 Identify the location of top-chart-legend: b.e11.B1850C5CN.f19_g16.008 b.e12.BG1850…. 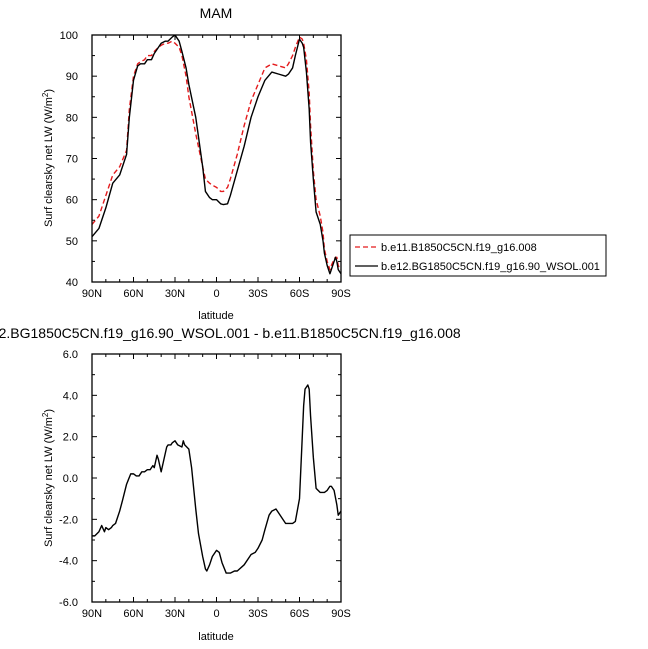
(478, 255).